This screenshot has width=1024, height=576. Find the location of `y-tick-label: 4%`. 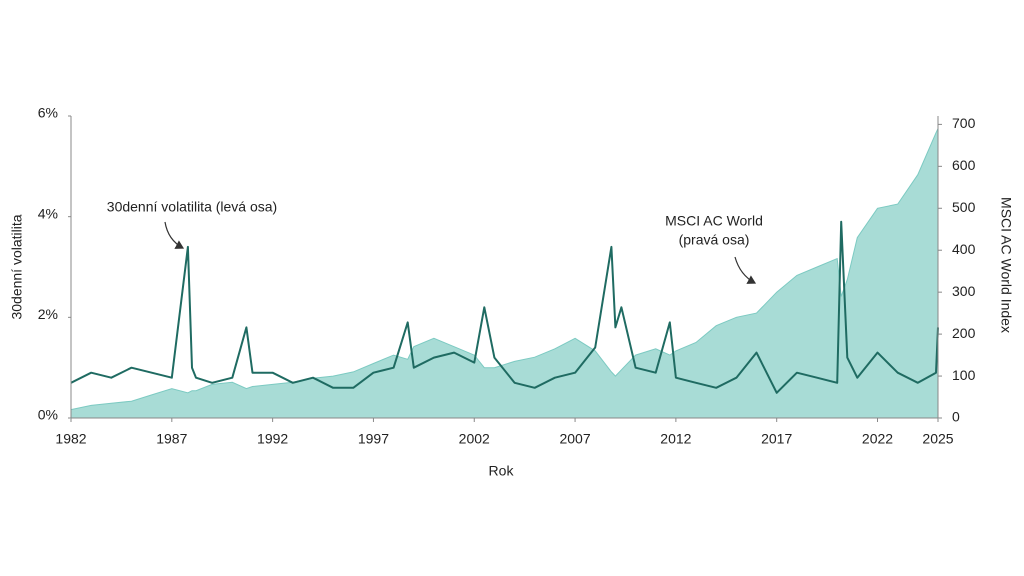

y-tick-label: 4% is located at coordinates (48, 213).